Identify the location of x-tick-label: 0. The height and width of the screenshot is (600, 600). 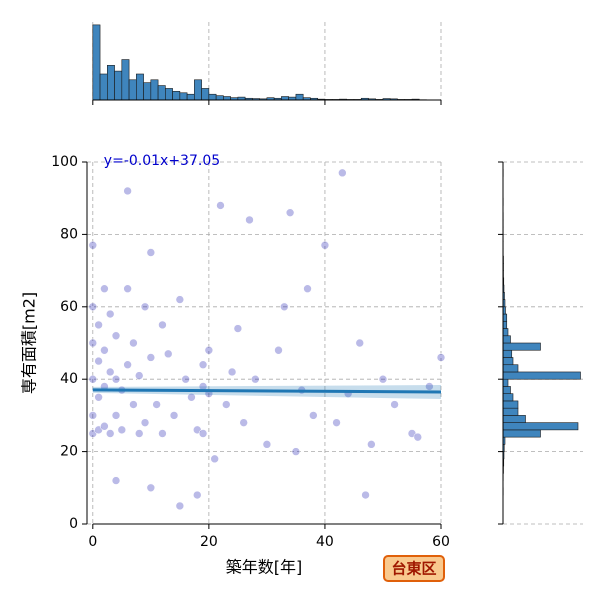
(92, 542).